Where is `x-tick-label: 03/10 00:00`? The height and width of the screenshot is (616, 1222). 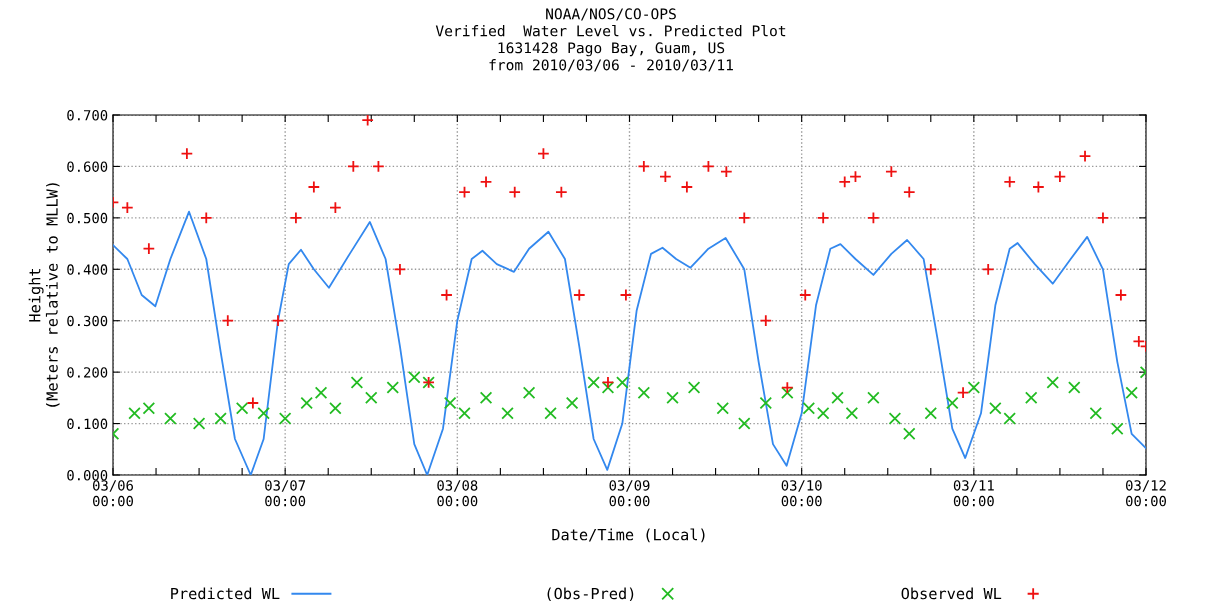 x-tick-label: 03/10 00:00 is located at coordinates (801, 493).